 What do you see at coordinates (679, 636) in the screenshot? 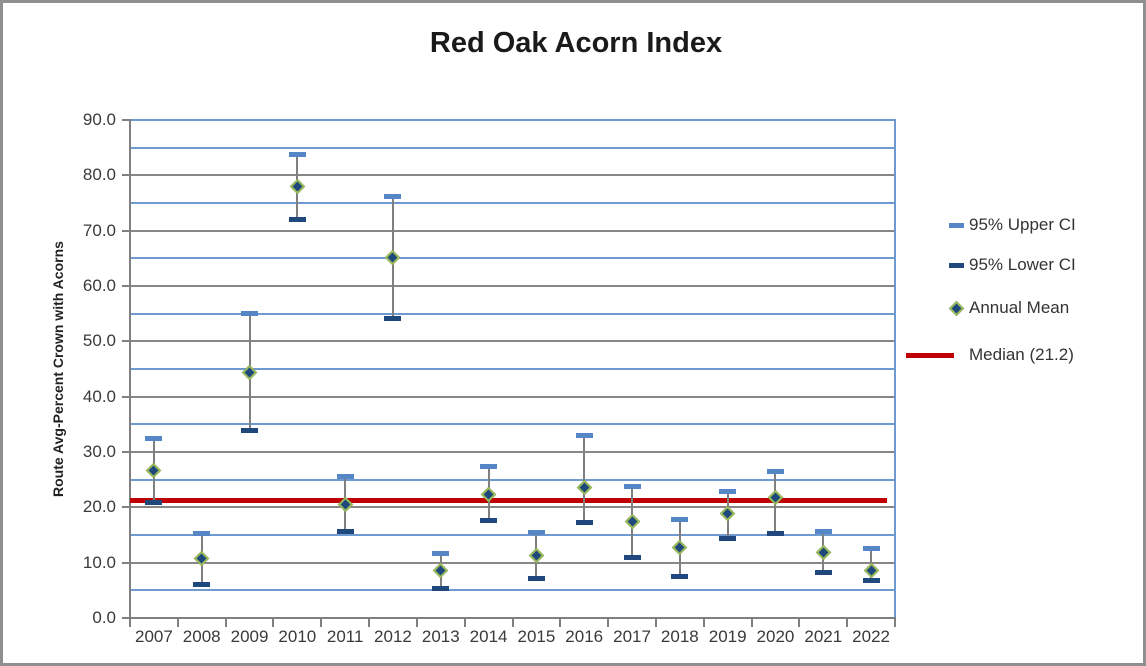
I see `x-axis-tick-label: 2018` at bounding box center [679, 636].